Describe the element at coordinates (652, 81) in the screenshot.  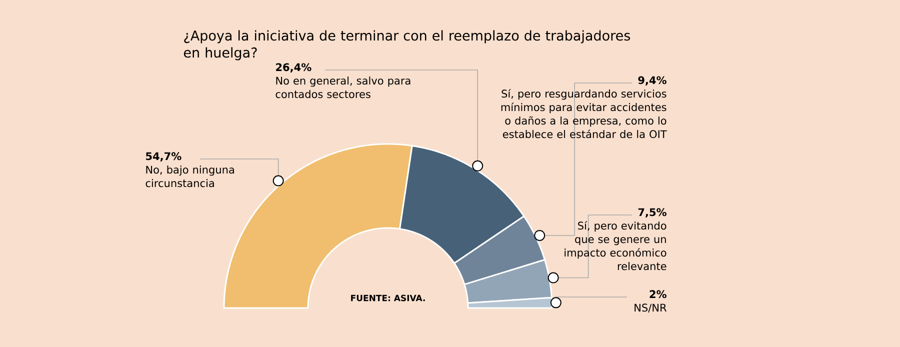
I see `data-label: 9,4%` at that location.